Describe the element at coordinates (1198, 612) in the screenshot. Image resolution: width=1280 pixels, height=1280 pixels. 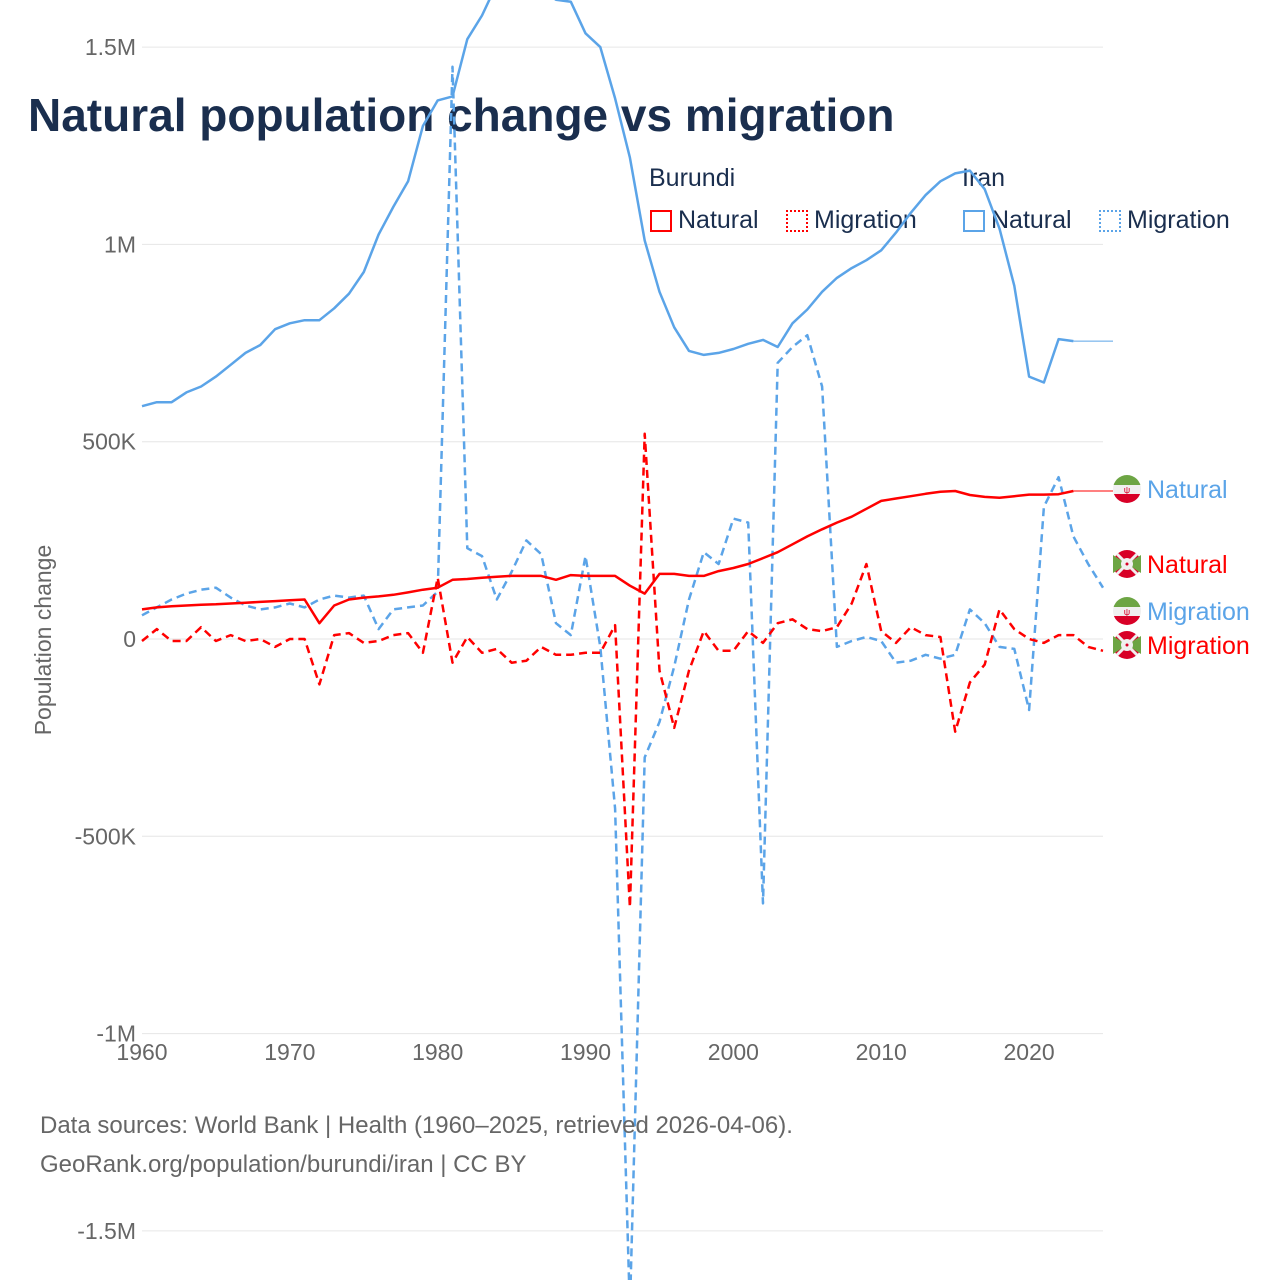
I see `end-label-iran-migration: Migration` at that location.